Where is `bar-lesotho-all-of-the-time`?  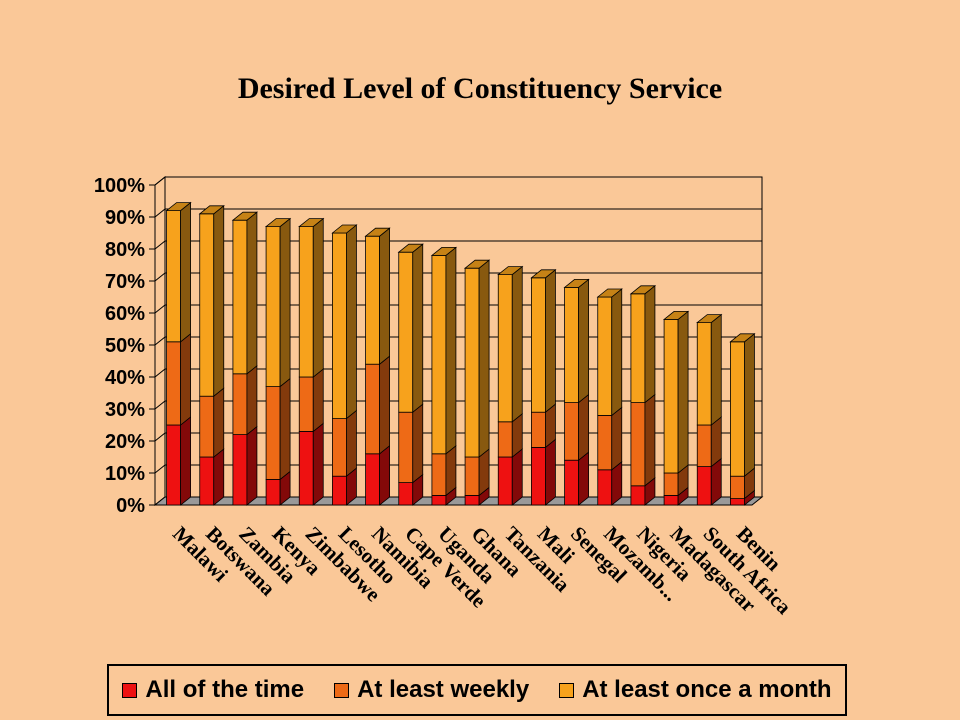
bar-lesotho-all-of-the-time is located at coordinates (339, 490).